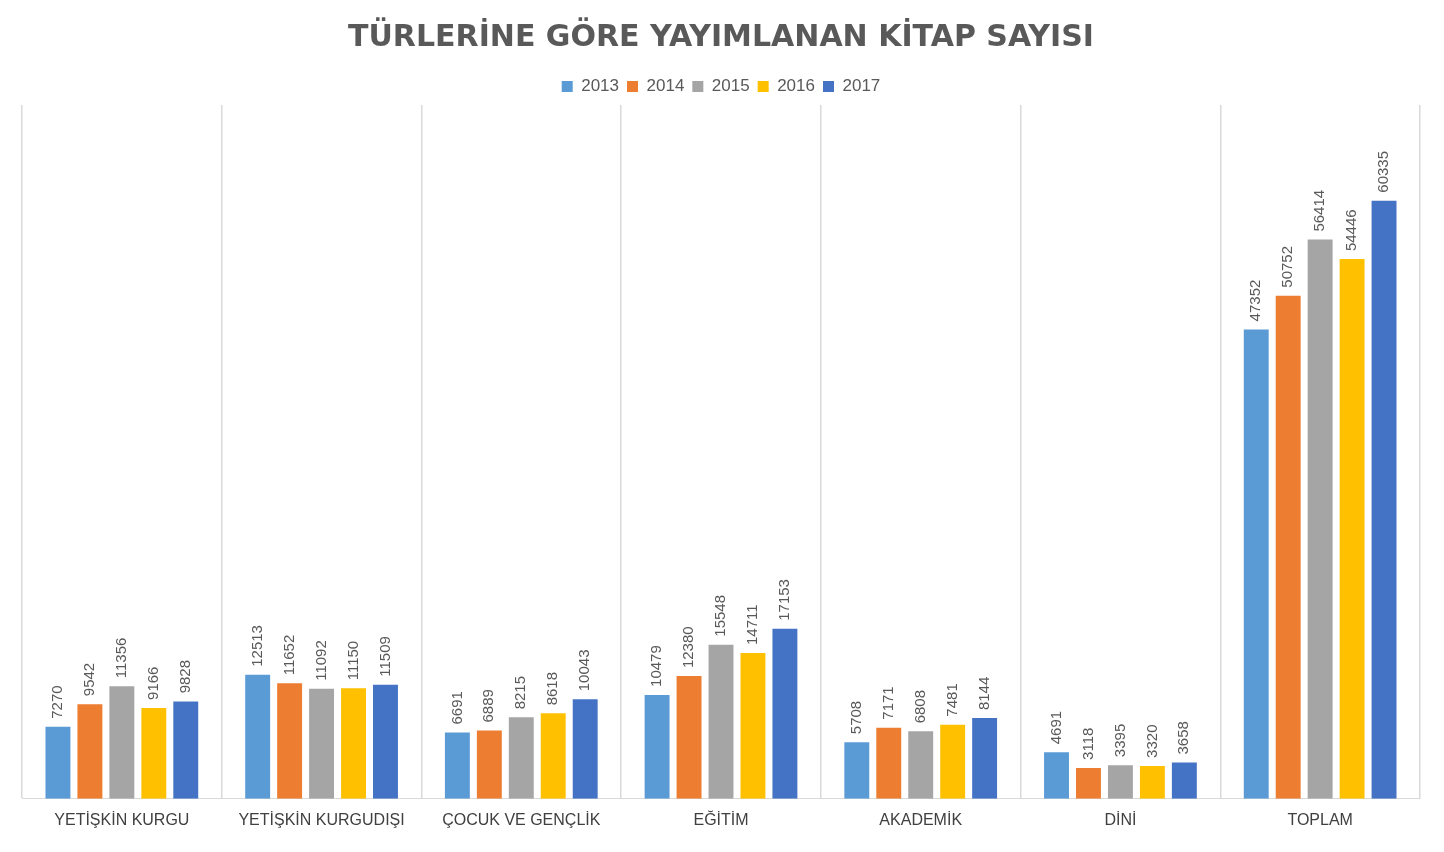  I want to click on data-label: 9542, so click(89, 679).